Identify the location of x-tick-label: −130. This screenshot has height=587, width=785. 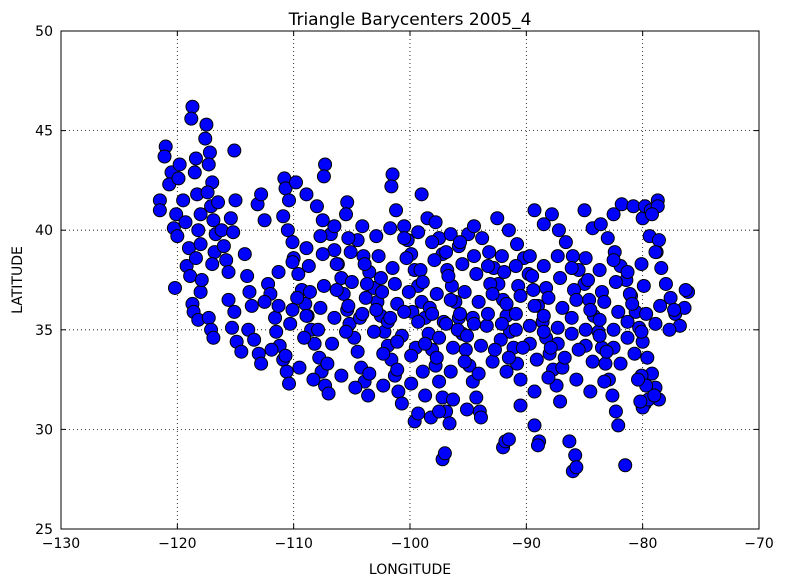
(61, 544).